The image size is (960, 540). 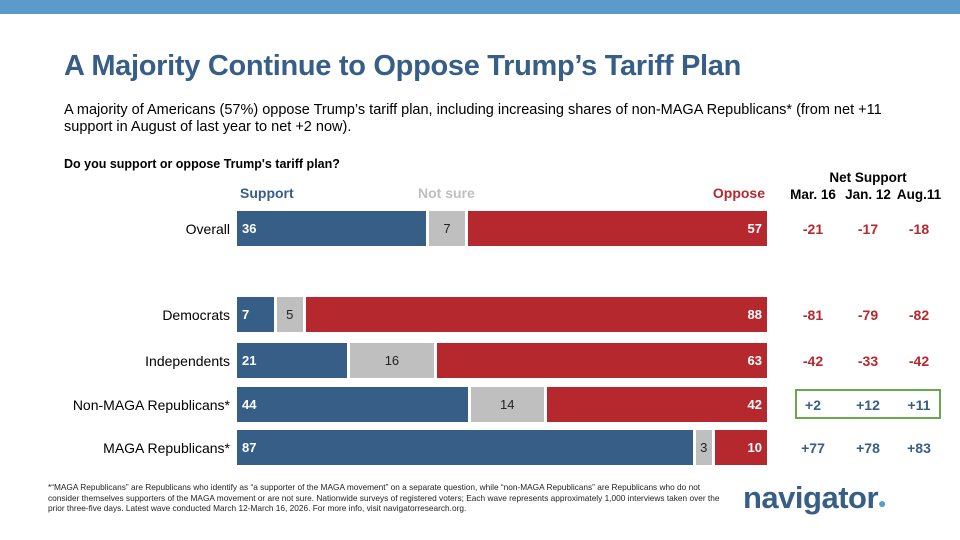 I want to click on net-support-value: +11, so click(x=919, y=404).